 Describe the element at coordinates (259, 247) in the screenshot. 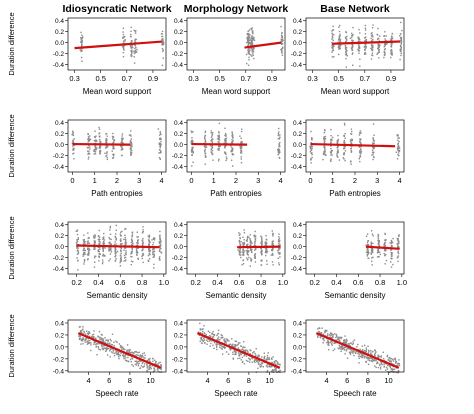

I see `fit-line` at that location.